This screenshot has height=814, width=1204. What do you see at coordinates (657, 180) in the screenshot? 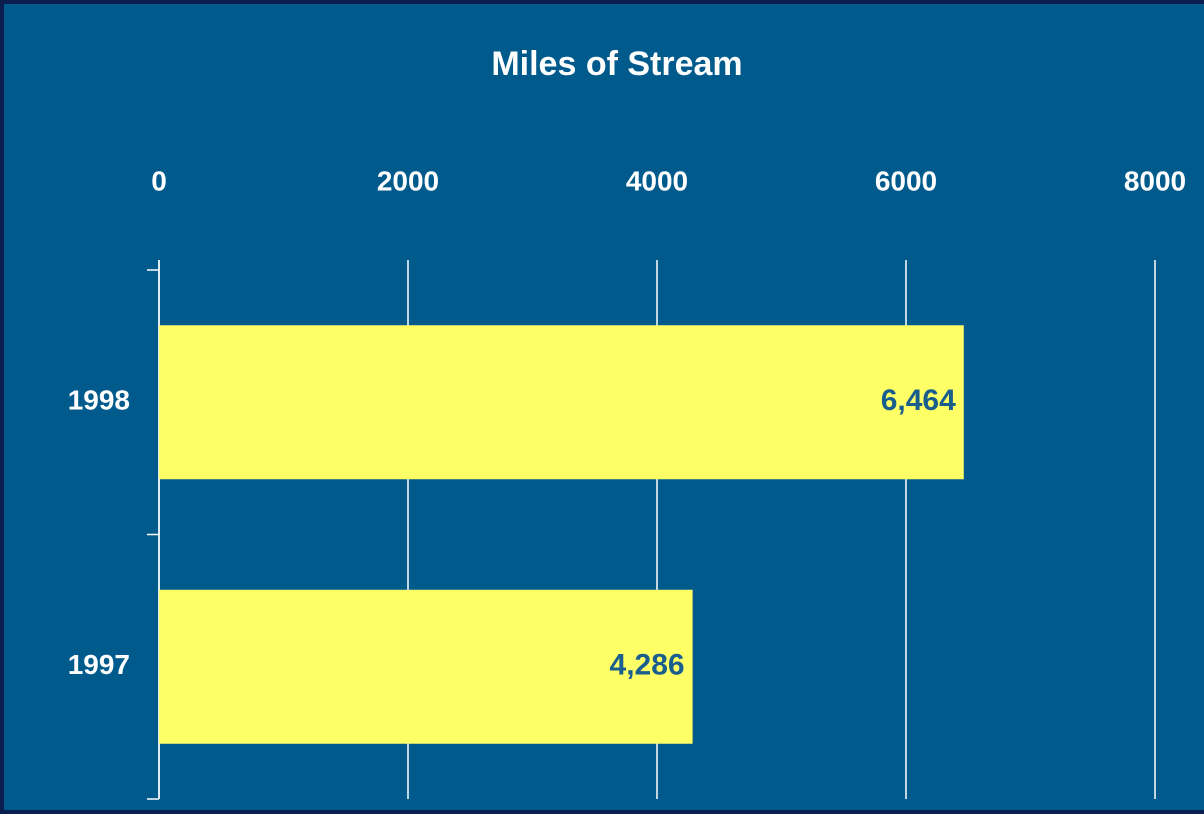
I see `x-tick-label: 4000` at bounding box center [657, 180].